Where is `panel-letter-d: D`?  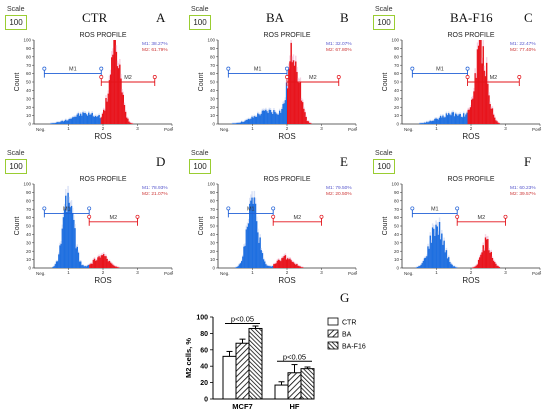
panel-letter-d: D is located at coordinates (161, 161).